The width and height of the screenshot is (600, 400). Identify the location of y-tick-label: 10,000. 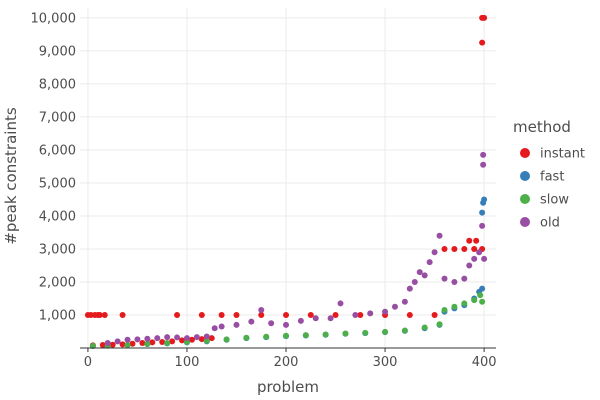
(54, 18).